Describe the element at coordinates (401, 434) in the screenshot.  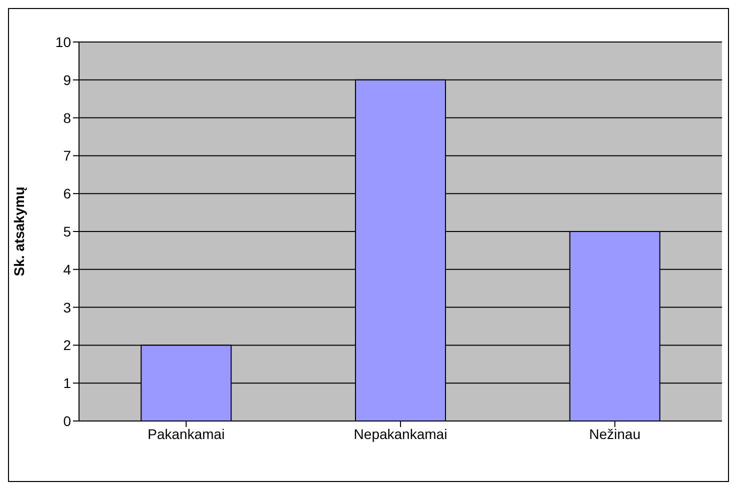
I see `x-tick-label: Nepakankamai` at that location.